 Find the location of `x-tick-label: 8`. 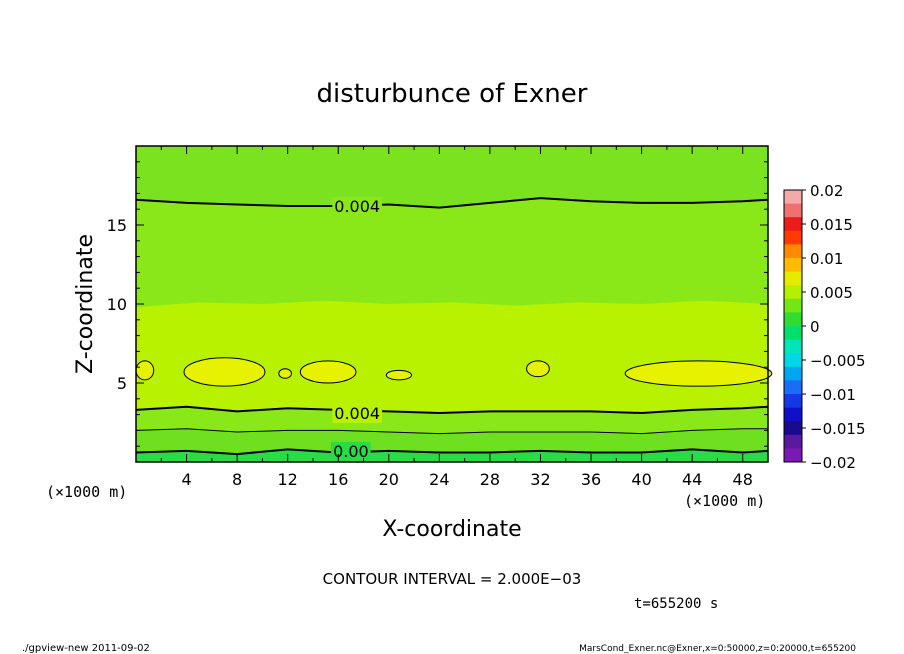

x-tick-label: 8 is located at coordinates (237, 479).